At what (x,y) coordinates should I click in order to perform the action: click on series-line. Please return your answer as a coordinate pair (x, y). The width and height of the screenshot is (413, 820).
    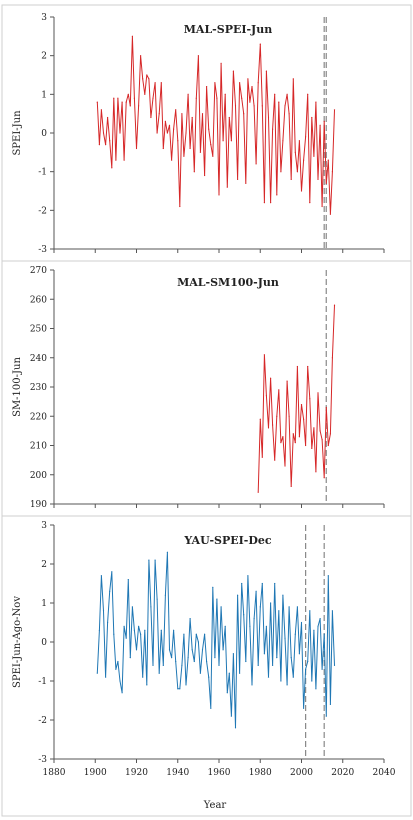
    Looking at the image, I should click on (296, 399).